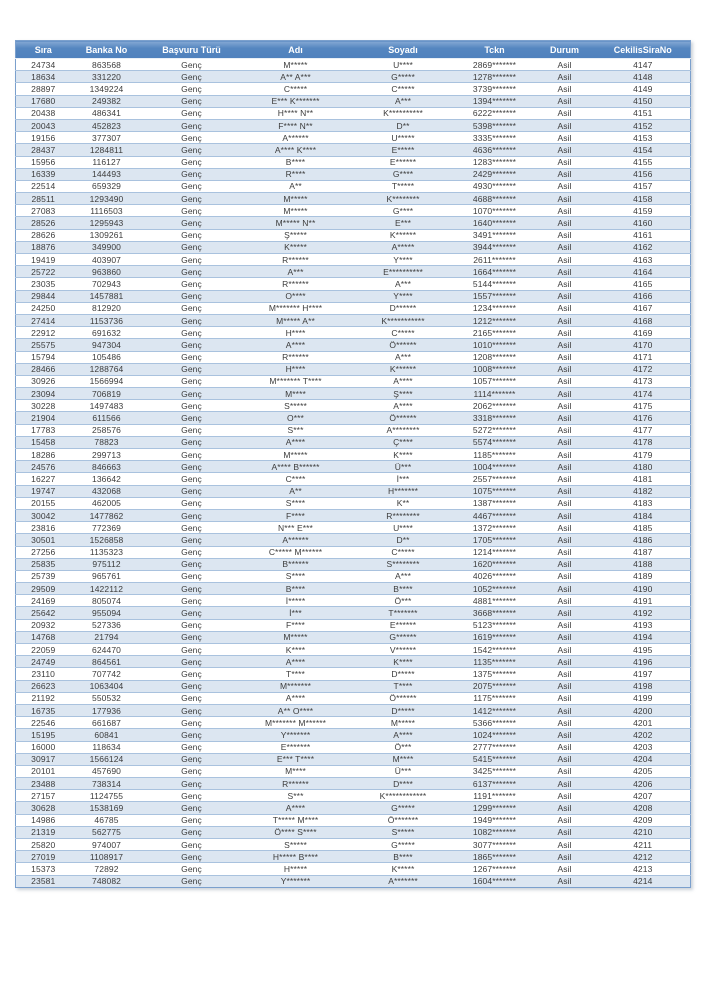 This screenshot has width=702, height=993. Describe the element at coordinates (403, 138) in the screenshot. I see `cell-soyadi: U*****` at that location.